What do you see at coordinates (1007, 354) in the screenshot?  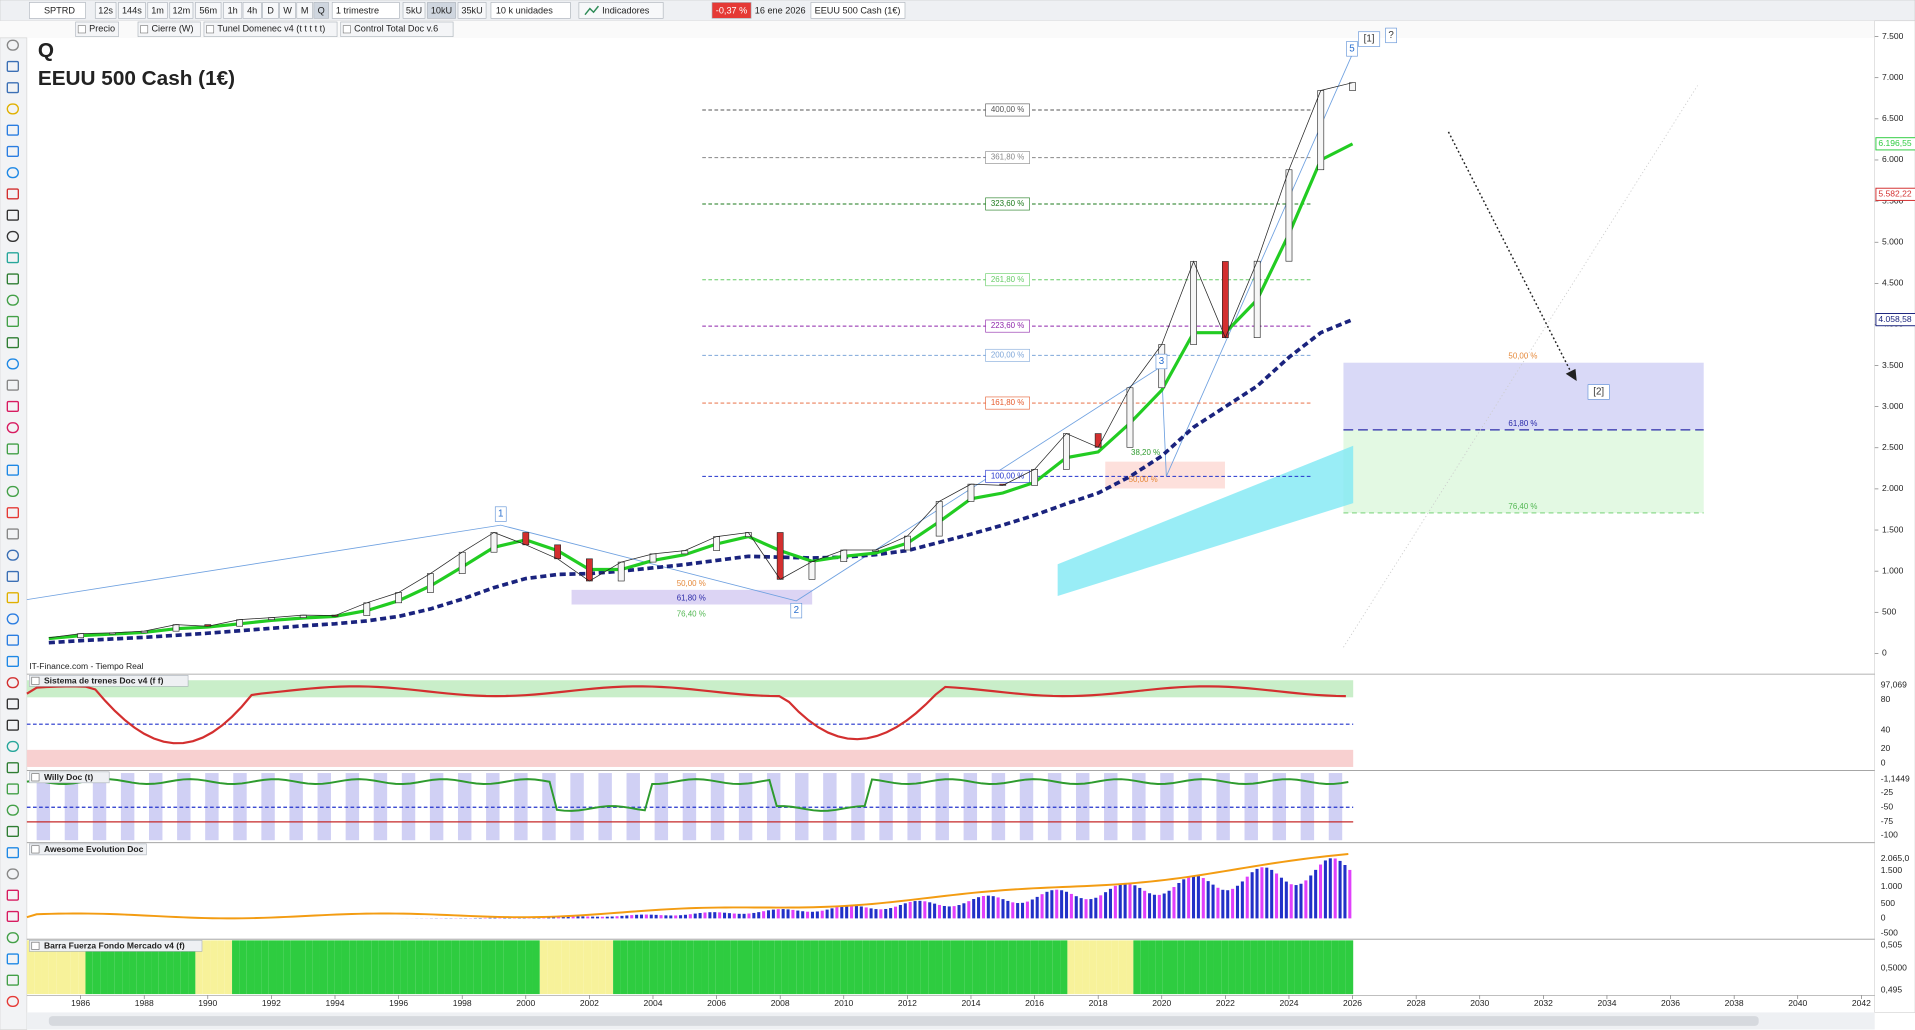 I see `fib-label: 200,00 %` at bounding box center [1007, 354].